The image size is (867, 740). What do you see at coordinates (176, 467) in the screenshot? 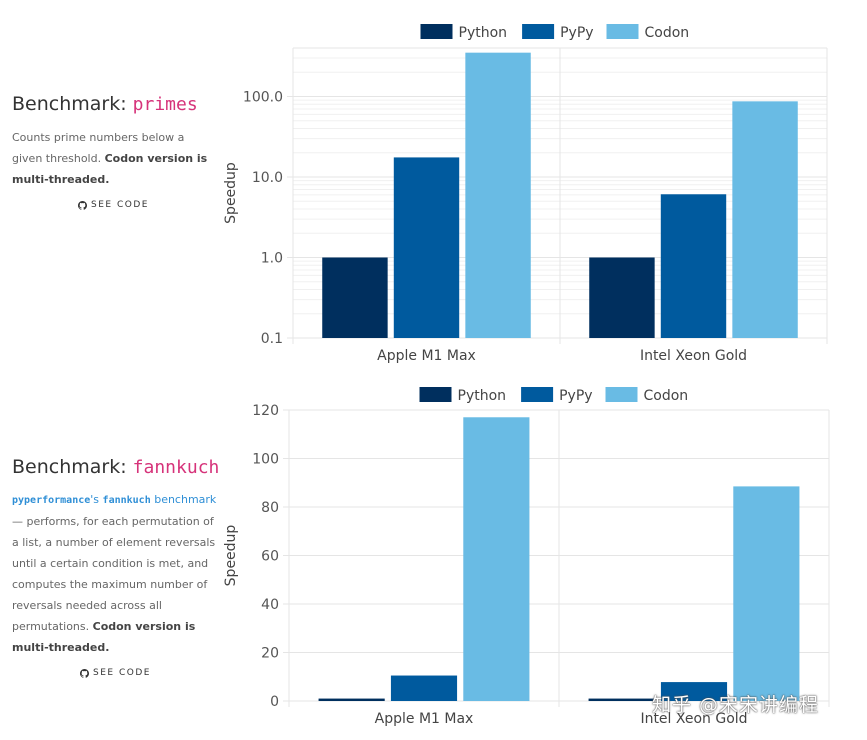
I see `benchmark-name: fannkuch` at bounding box center [176, 467].